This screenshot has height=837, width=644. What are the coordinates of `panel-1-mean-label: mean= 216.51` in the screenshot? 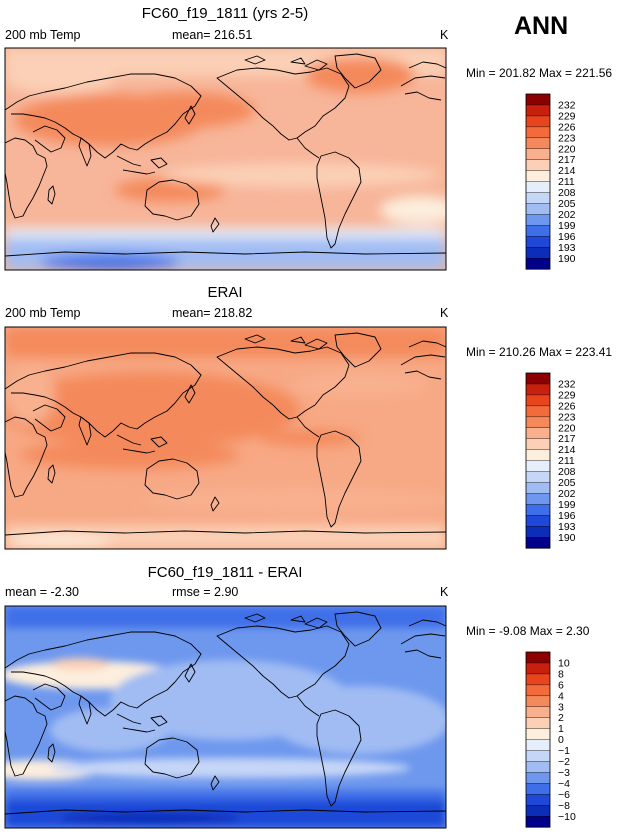 It's located at (212, 35).